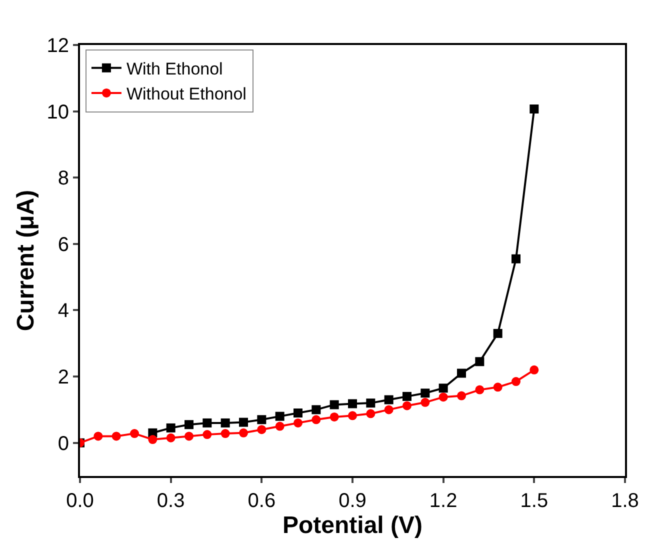 The height and width of the screenshot is (545, 651). I want to click on y-tick-label: 4, so click(63, 311).